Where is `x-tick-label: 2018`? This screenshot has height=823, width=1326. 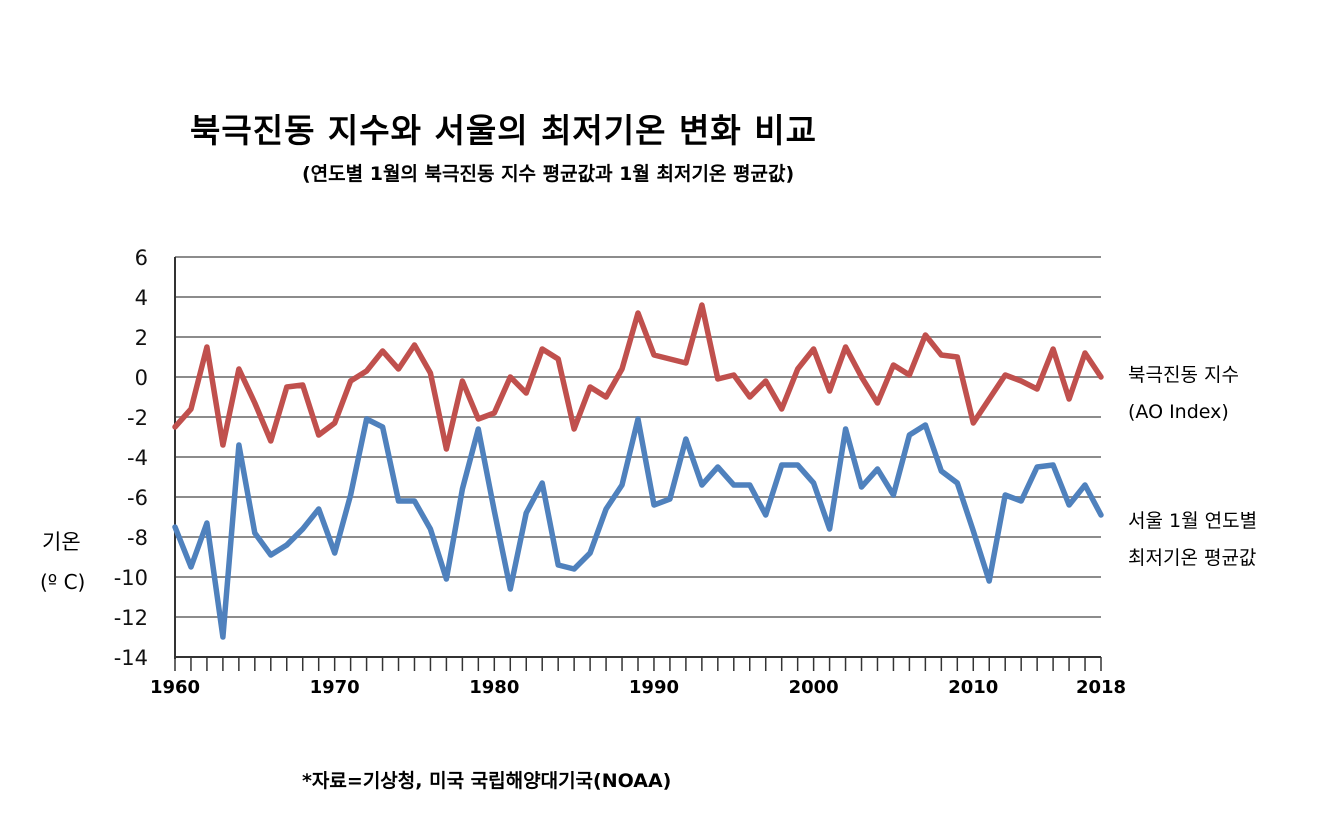 x-tick-label: 2018 is located at coordinates (1101, 687).